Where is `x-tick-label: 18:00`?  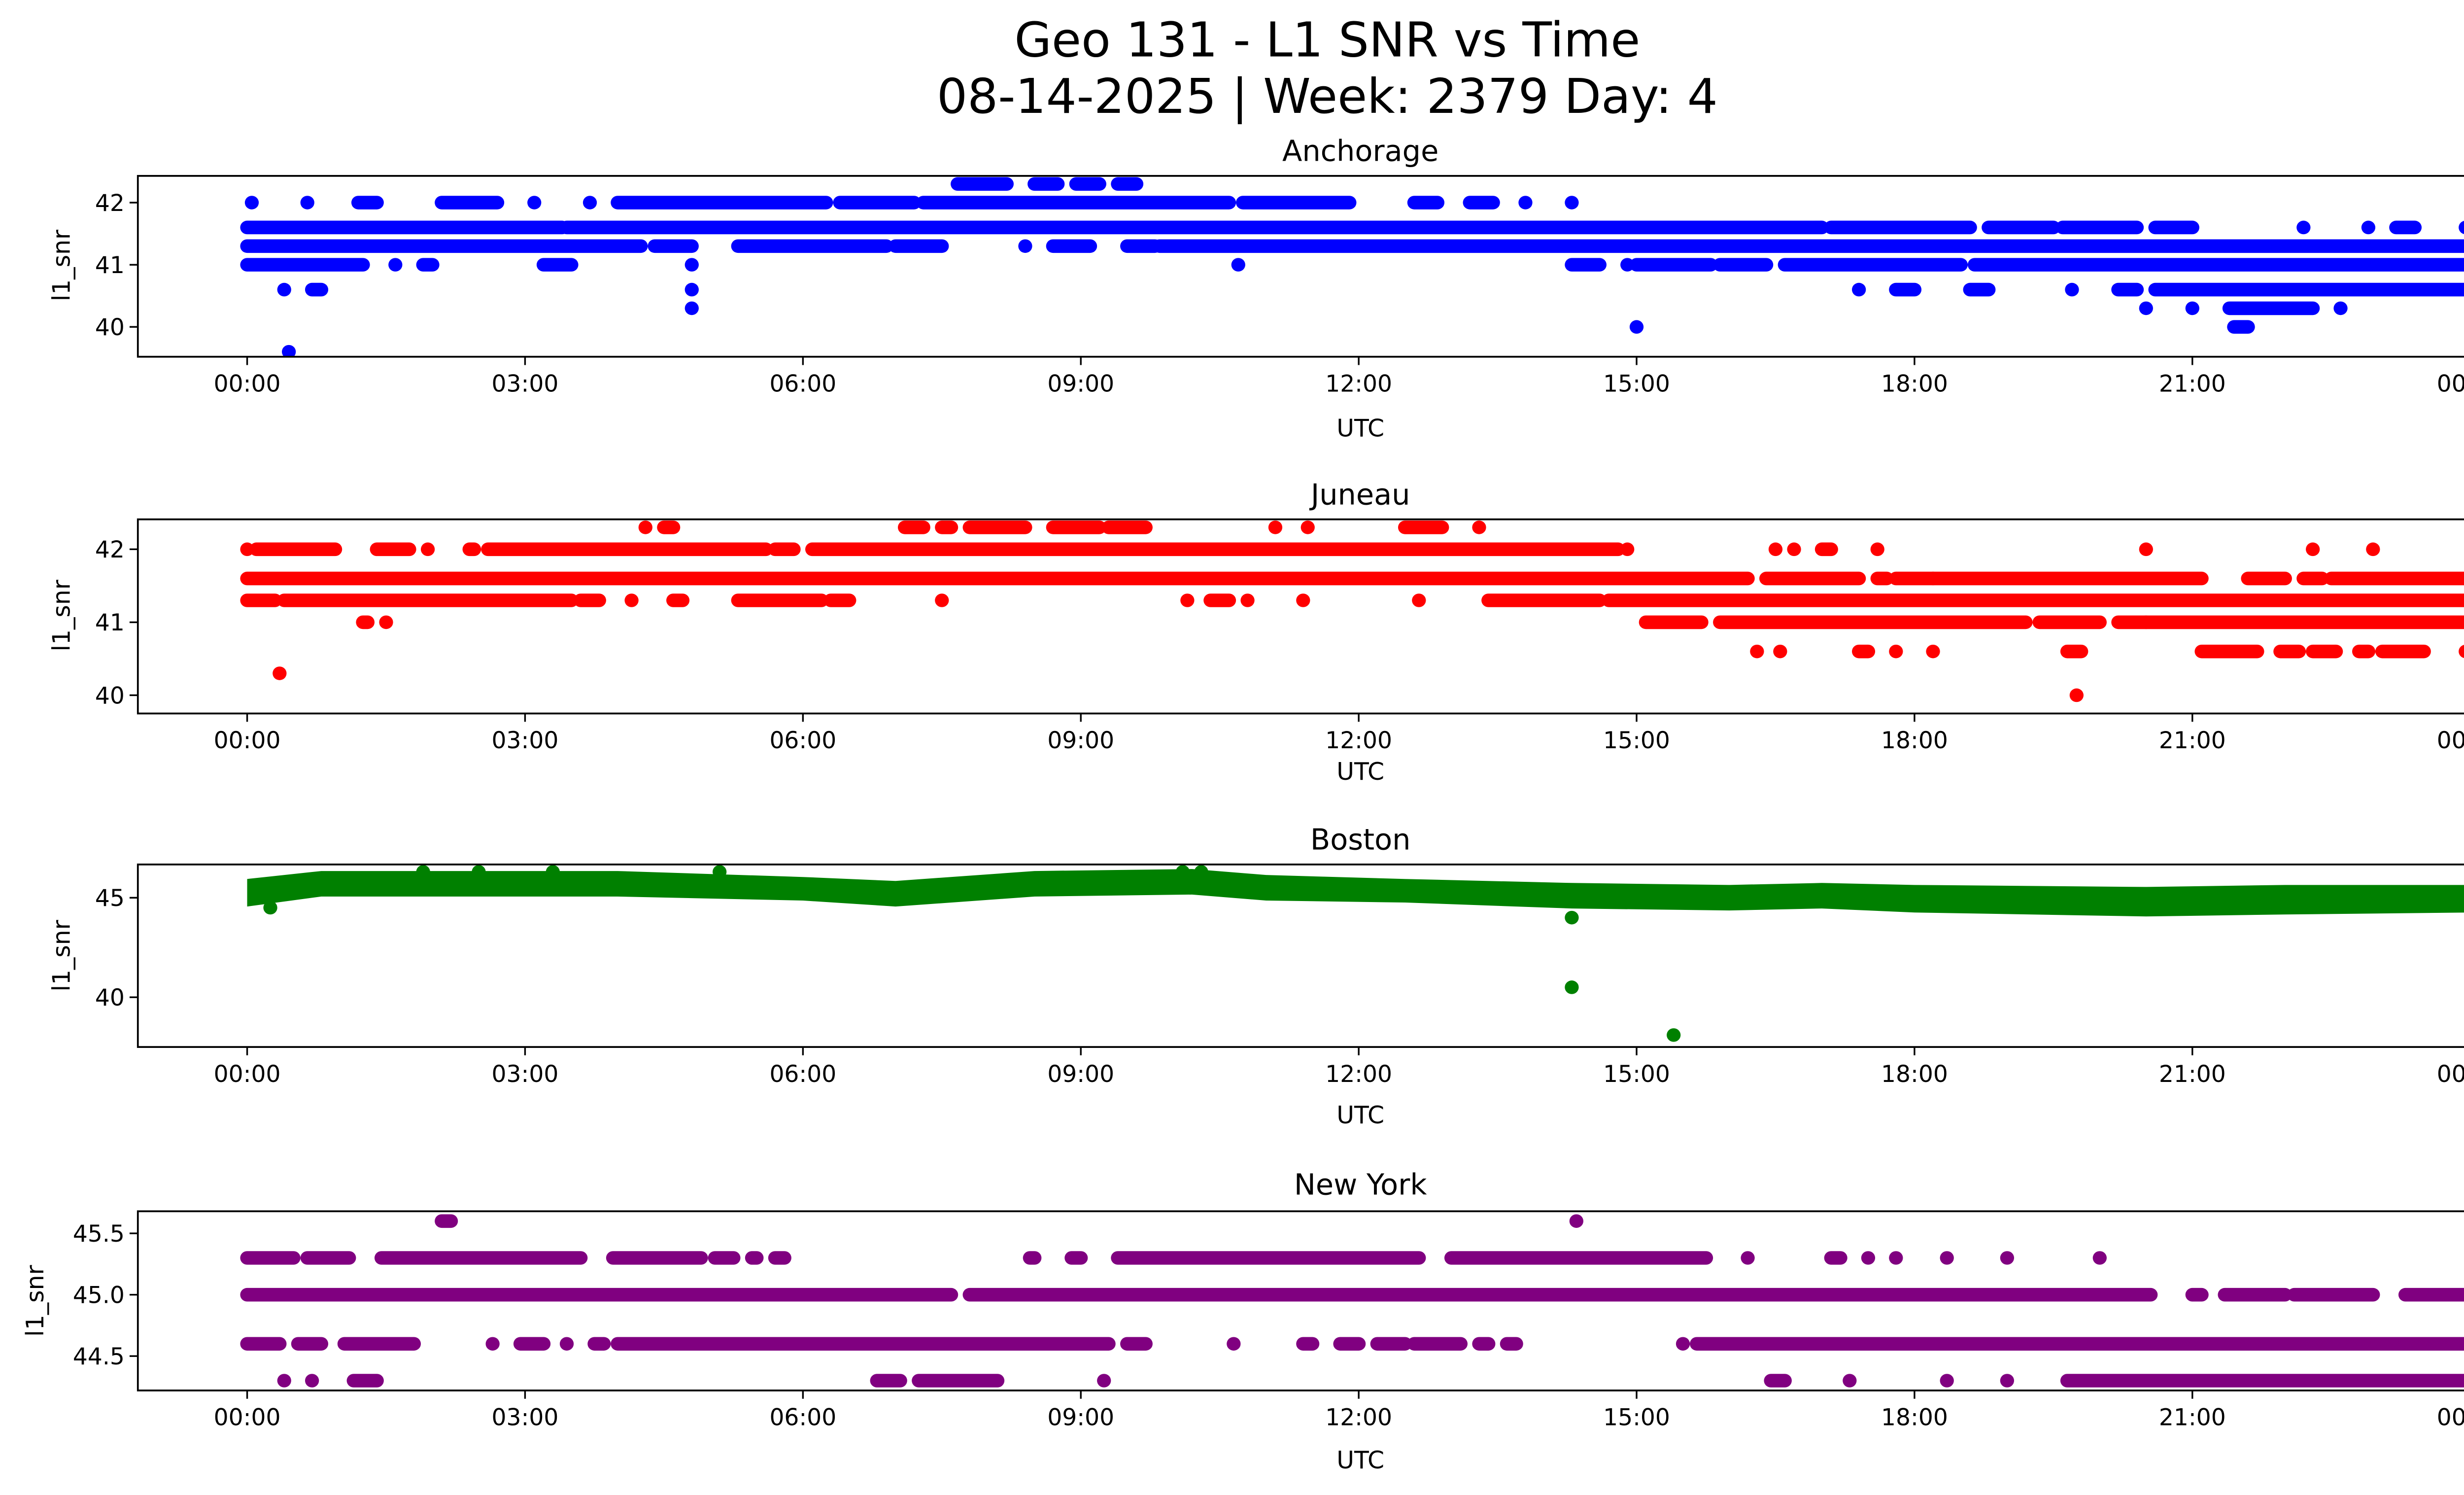 x-tick-label: 18:00 is located at coordinates (1914, 1417).